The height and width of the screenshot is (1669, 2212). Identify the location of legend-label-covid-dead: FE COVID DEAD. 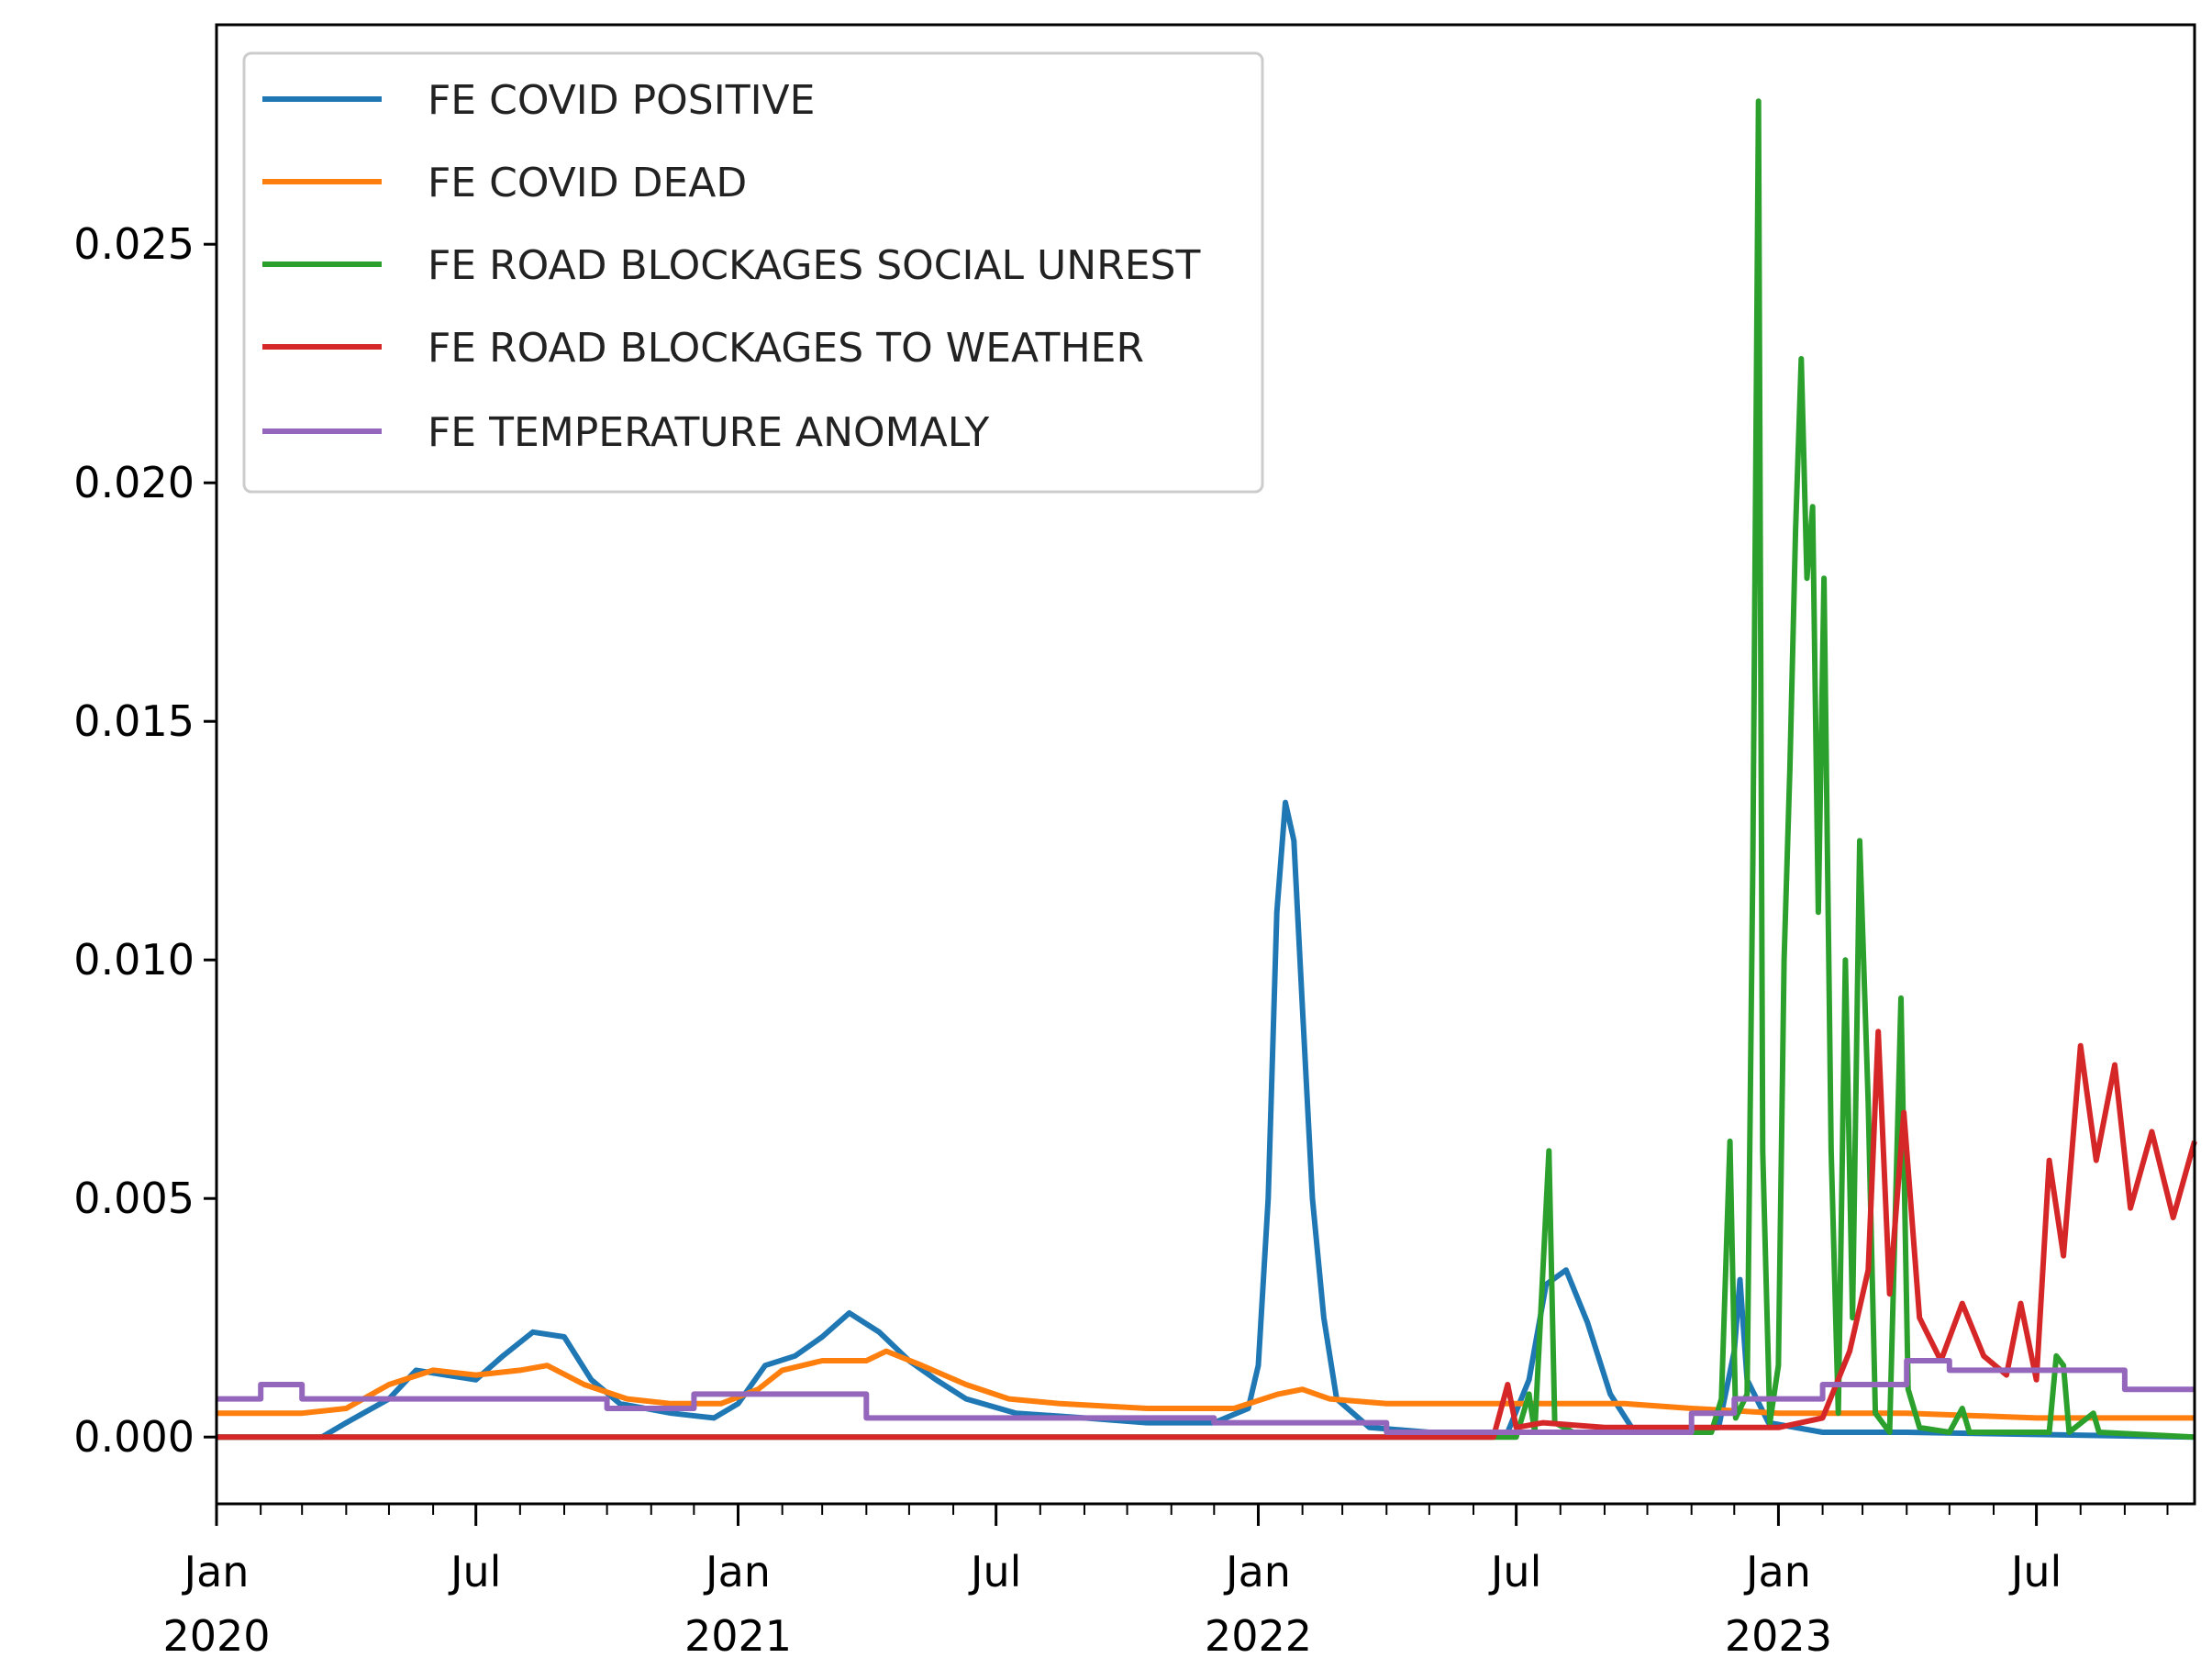
(587, 183).